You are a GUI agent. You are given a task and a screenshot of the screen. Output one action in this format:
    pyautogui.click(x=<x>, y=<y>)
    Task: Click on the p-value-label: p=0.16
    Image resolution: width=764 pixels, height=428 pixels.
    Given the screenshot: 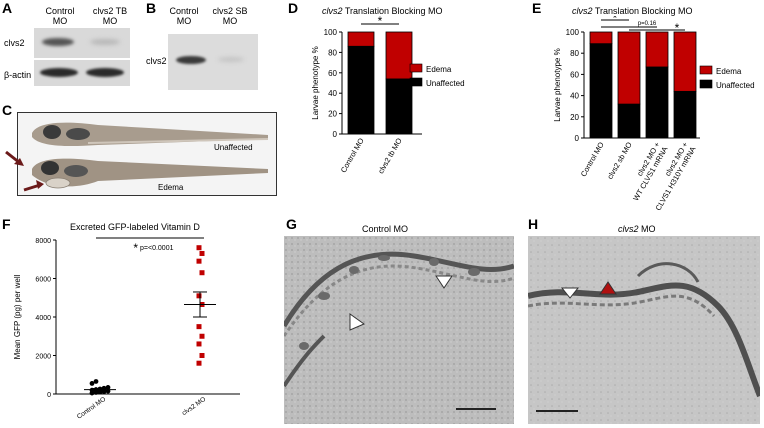 What is the action you would take?
    pyautogui.click(x=647, y=24)
    